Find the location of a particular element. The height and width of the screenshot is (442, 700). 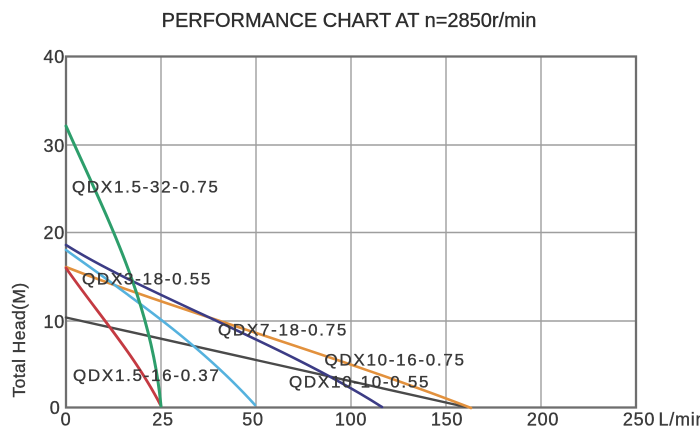

svg-text: Total Head(M) is located at coordinates (19, 339).